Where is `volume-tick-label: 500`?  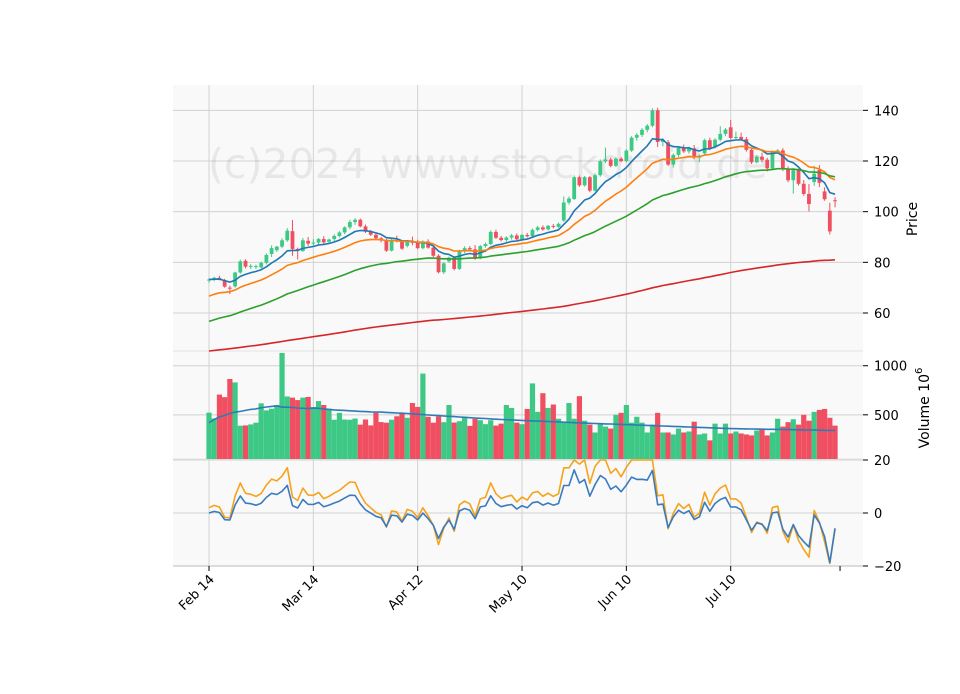
volume-tick-label: 500 is located at coordinates (886, 416).